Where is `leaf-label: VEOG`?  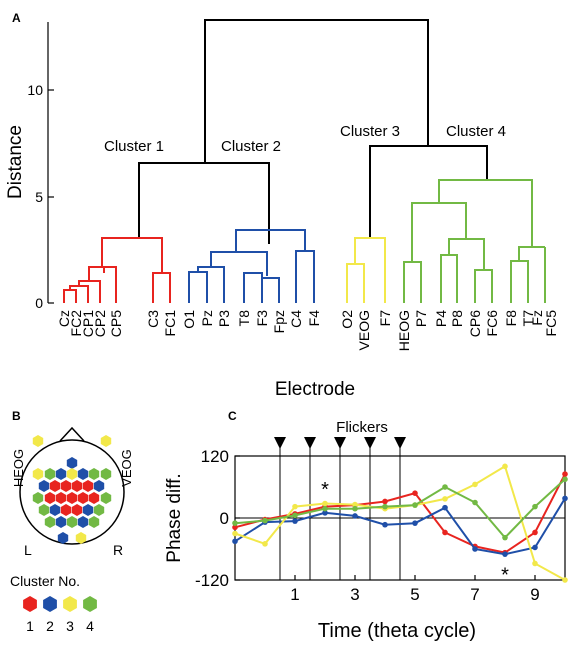
leaf-label: VEOG is located at coordinates (364, 330).